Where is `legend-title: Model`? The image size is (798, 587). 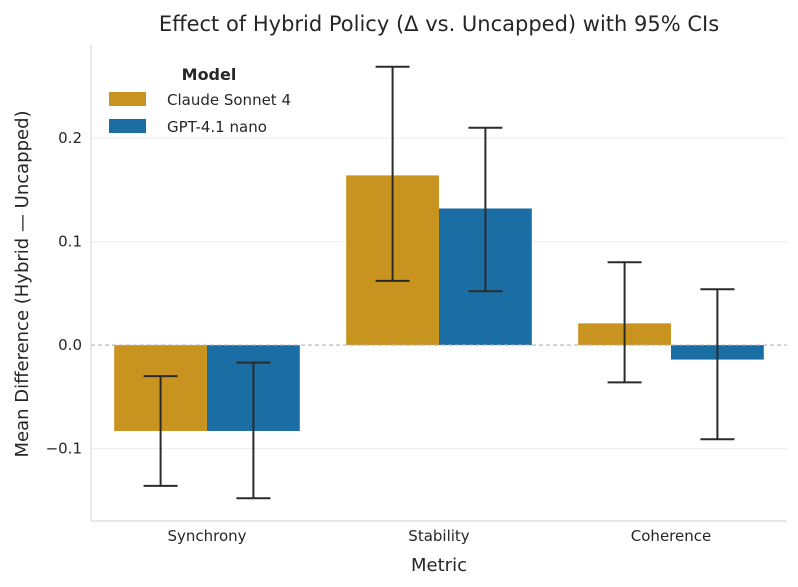 legend-title: Model is located at coordinates (209, 74).